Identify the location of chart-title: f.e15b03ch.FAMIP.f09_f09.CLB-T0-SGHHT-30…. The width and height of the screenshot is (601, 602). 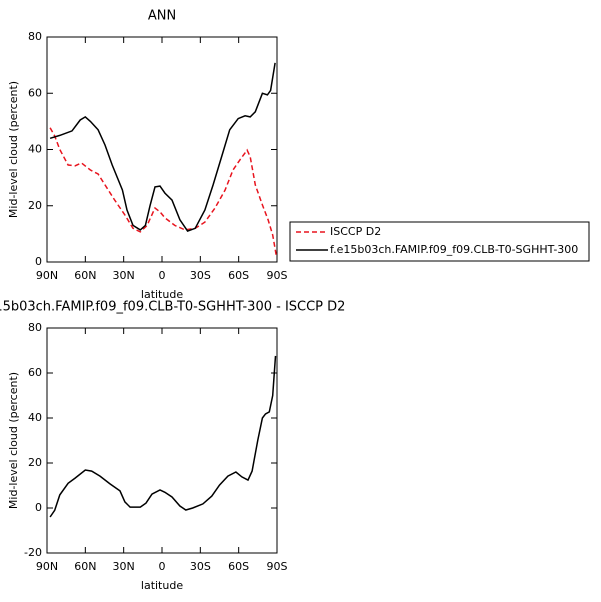
(172, 307).